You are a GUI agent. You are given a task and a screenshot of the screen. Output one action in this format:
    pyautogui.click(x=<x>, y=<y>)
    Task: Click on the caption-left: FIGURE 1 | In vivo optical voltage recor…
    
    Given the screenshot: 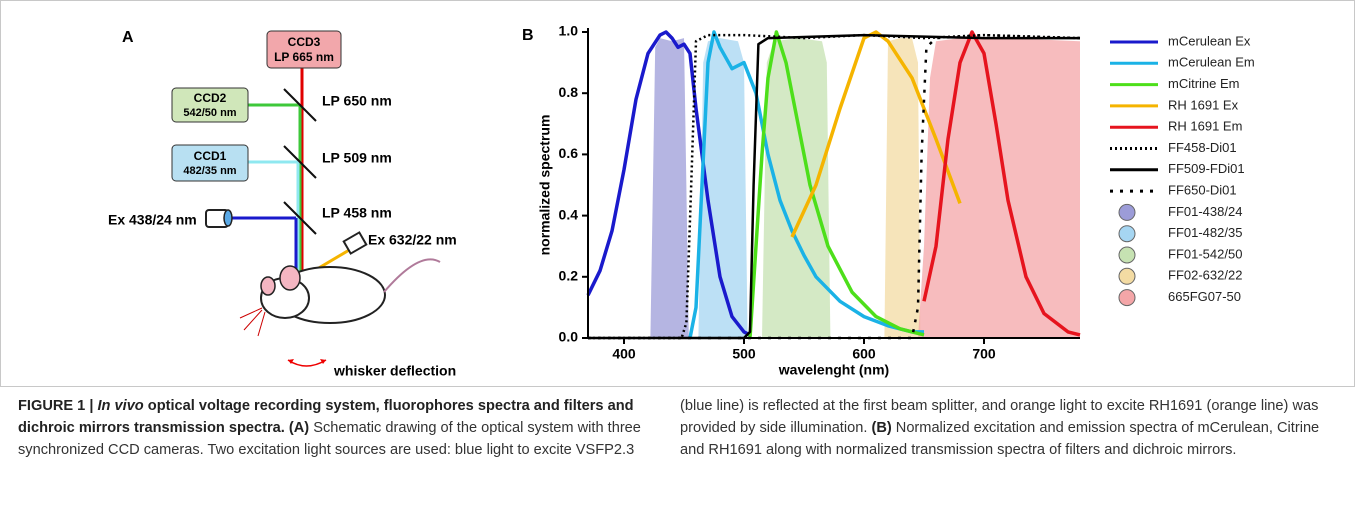 What is the action you would take?
    pyautogui.click(x=338, y=428)
    